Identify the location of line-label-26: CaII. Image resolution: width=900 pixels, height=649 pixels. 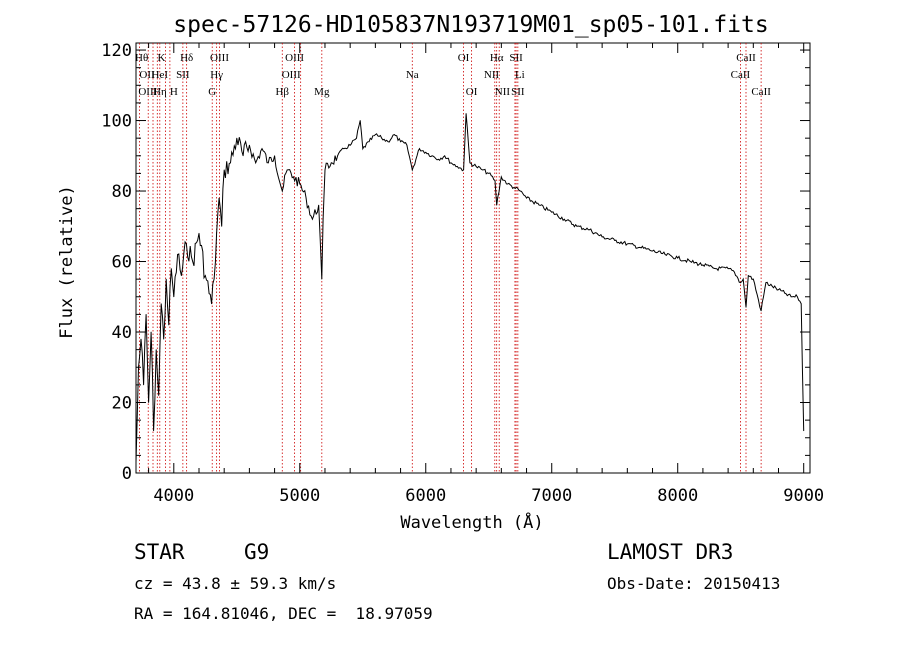
(741, 75).